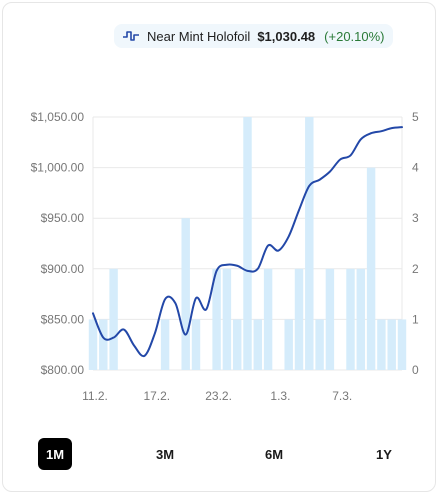 The width and height of the screenshot is (440, 497). Describe the element at coordinates (55, 454) in the screenshot. I see `range-button-1m: 1M` at that location.